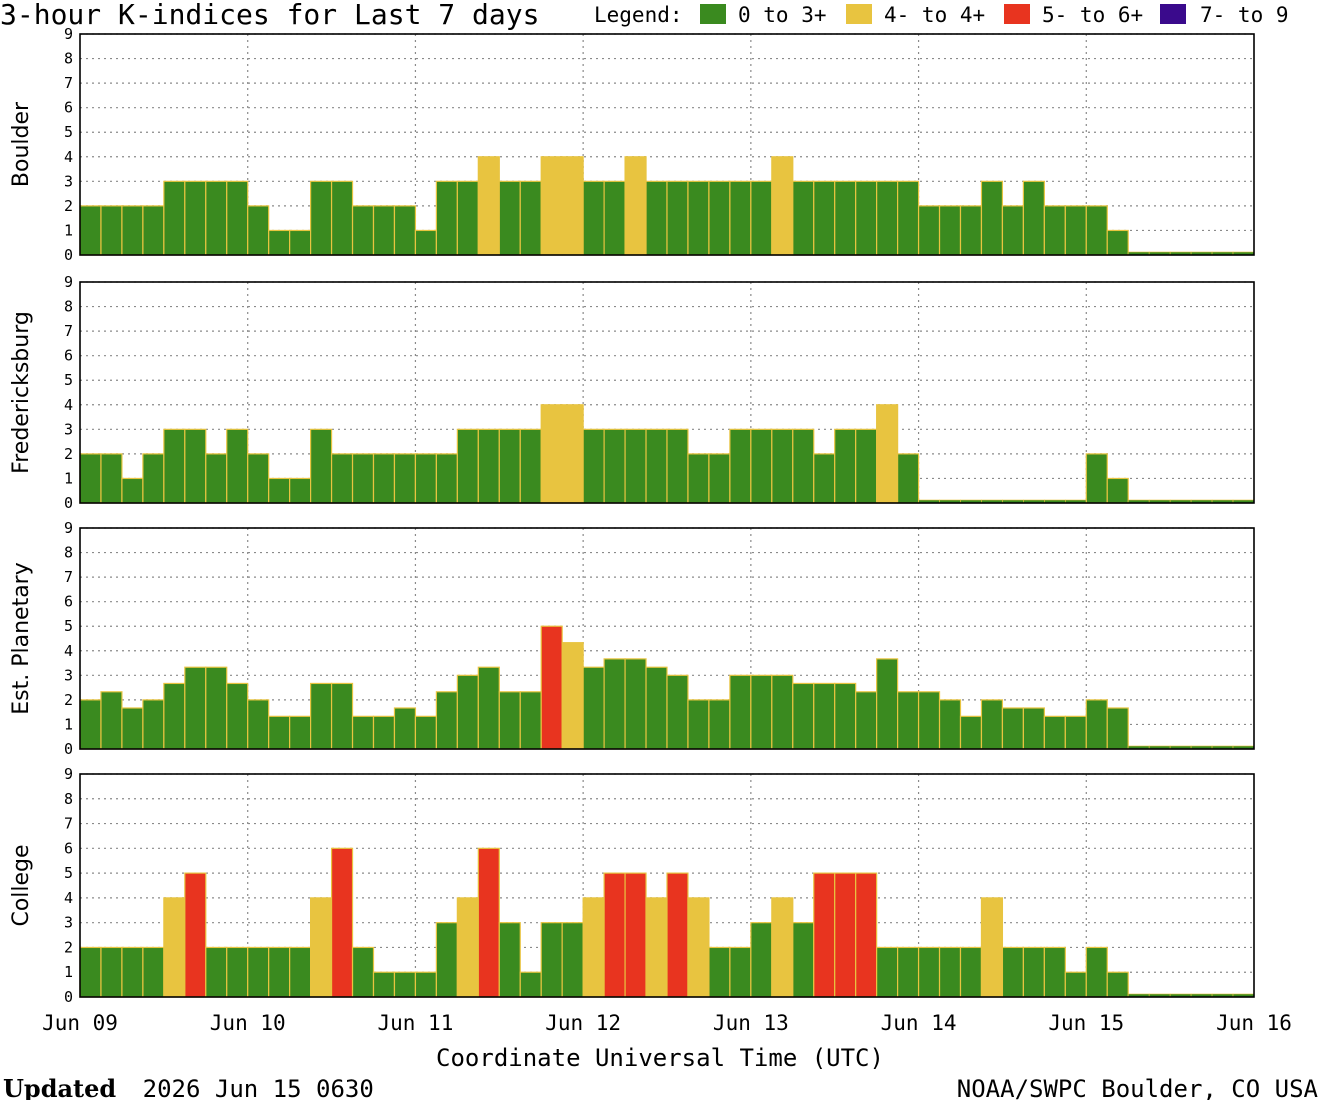 The height and width of the screenshot is (1100, 1320). Describe the element at coordinates (68, 972) in the screenshot. I see `y-tick-label: 1` at that location.